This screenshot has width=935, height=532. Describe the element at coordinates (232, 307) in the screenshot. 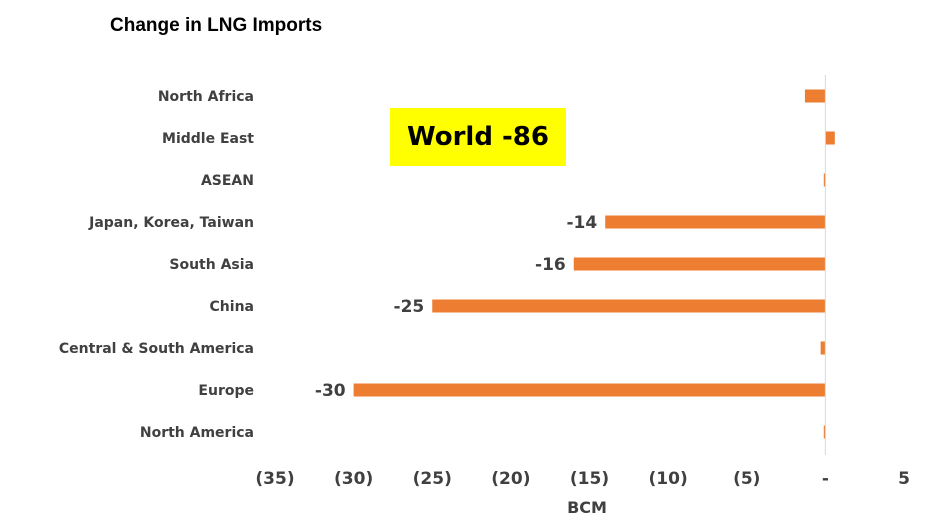

I see `category-label: China` at that location.